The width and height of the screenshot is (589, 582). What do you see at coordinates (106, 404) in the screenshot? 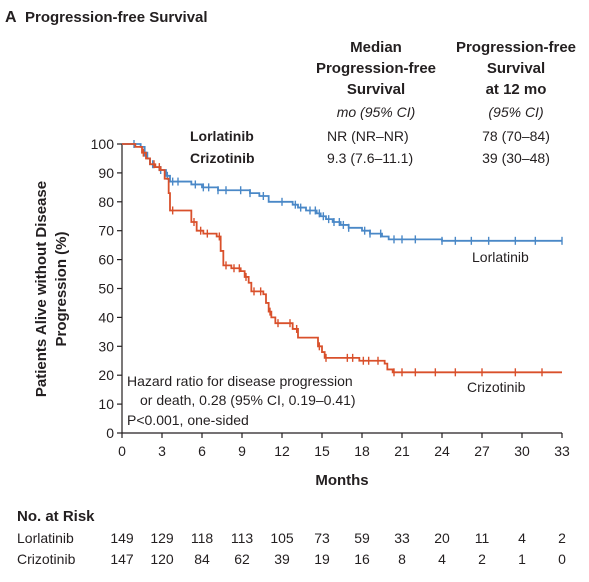
I see `y-tick-label: 10` at bounding box center [106, 404].